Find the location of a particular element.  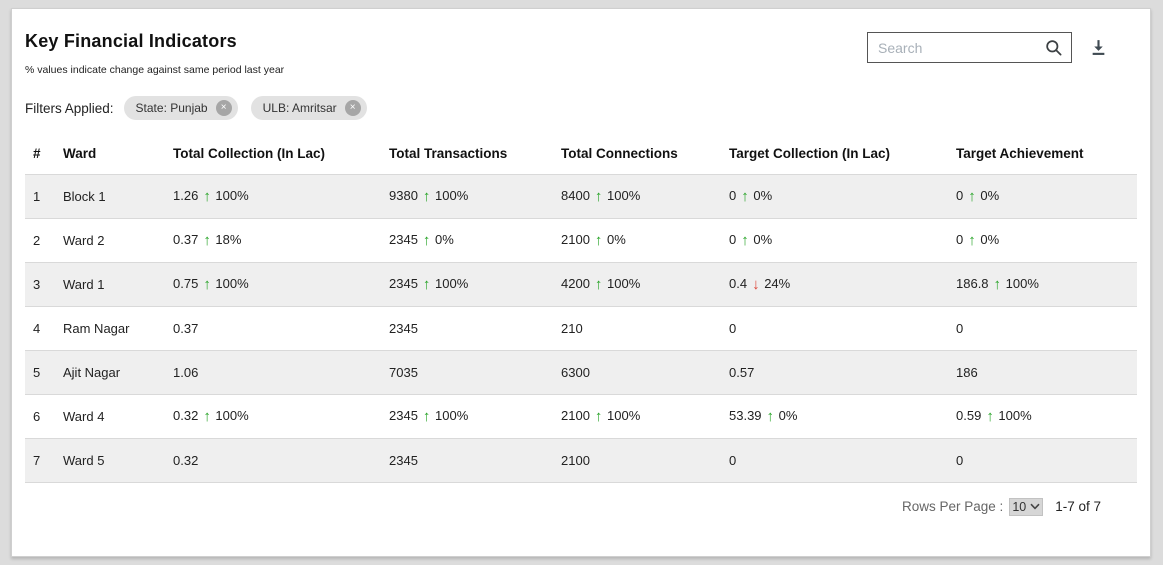

ward-cell: Ward 2 is located at coordinates (84, 240).